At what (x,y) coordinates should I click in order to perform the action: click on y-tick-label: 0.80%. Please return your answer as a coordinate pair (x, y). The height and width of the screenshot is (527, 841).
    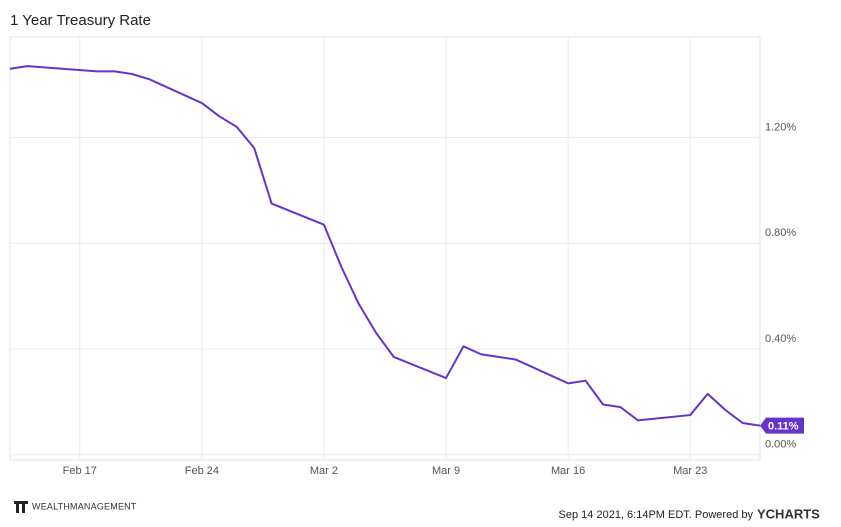
    Looking at the image, I should click on (780, 233).